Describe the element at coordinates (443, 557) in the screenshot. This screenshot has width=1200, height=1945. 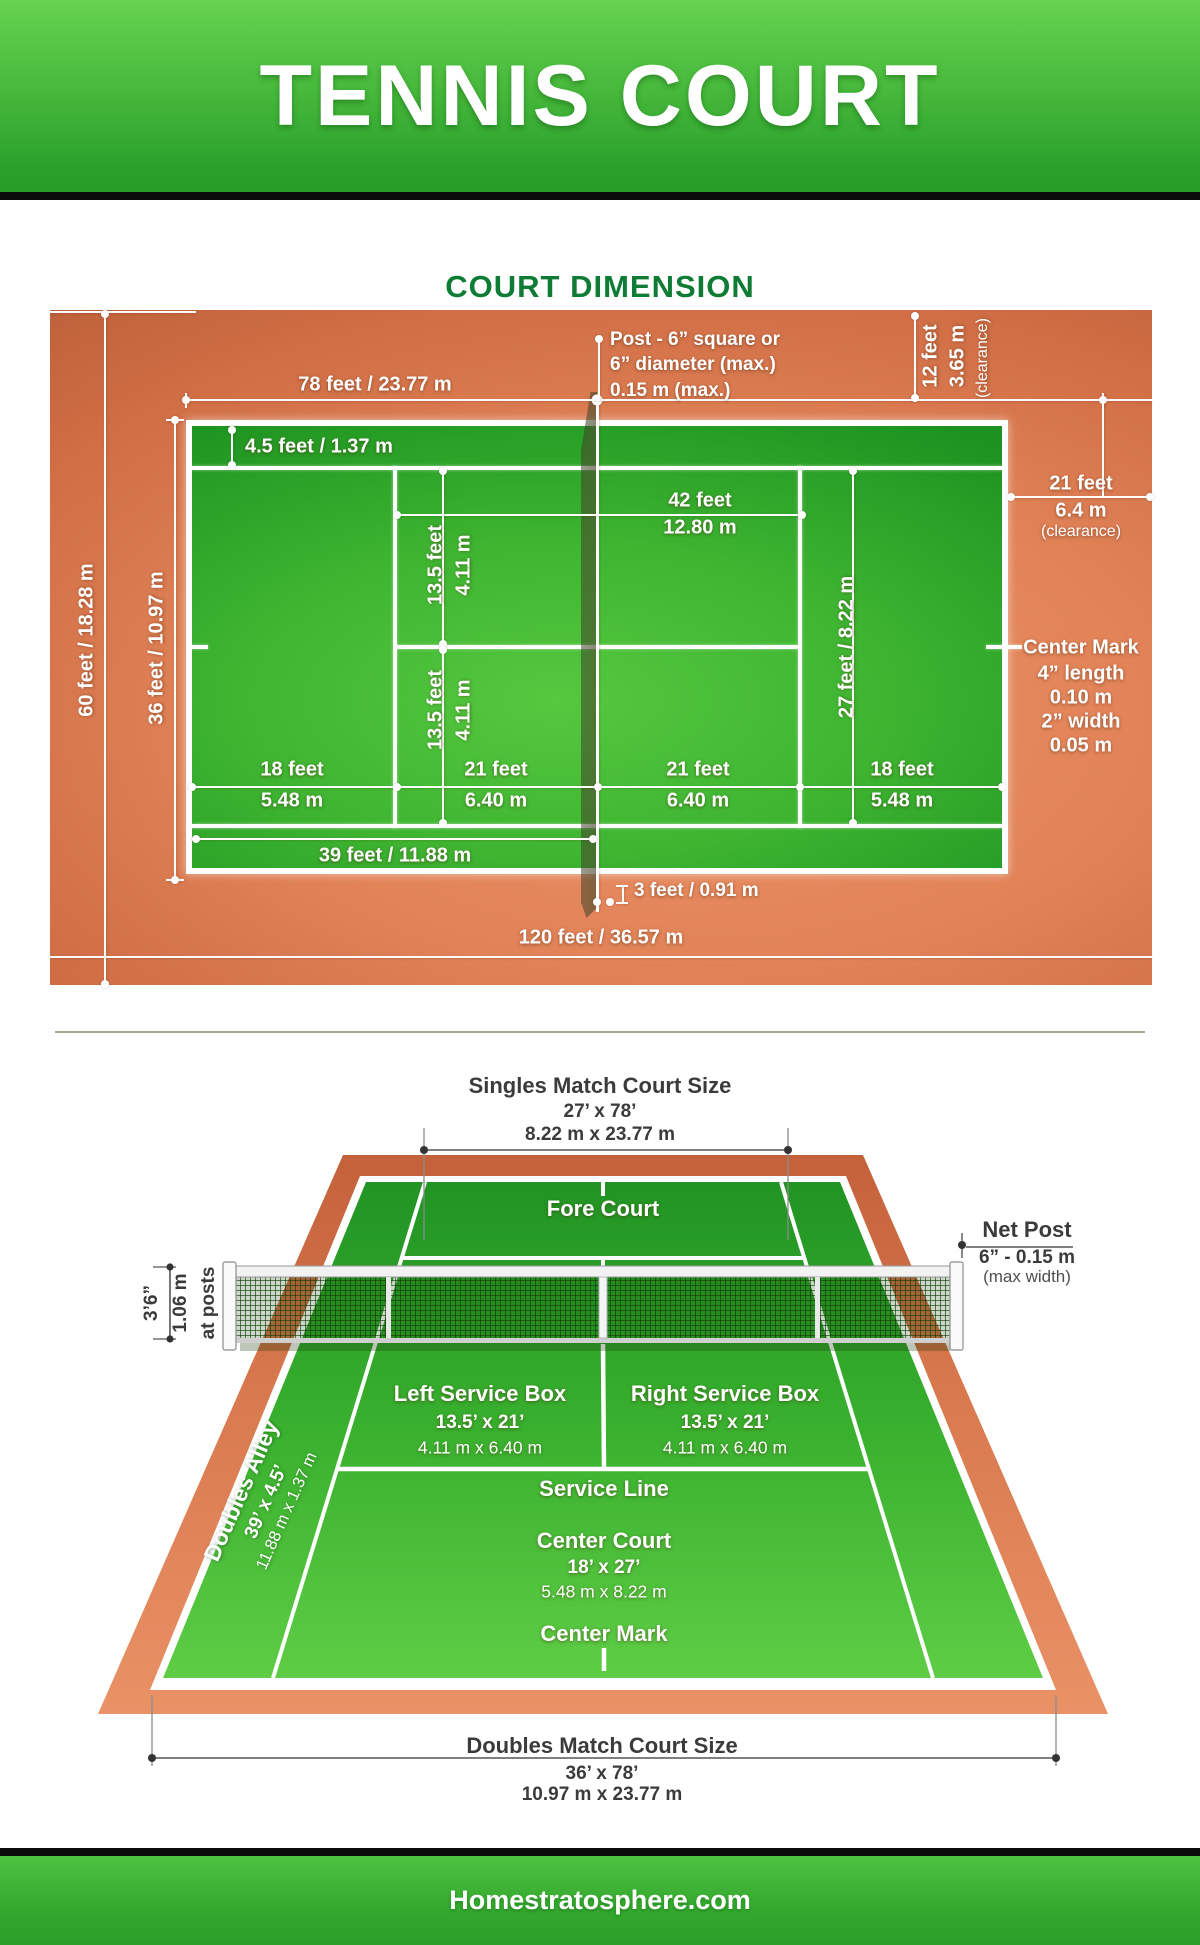
I see `dim-line-135-upper` at that location.